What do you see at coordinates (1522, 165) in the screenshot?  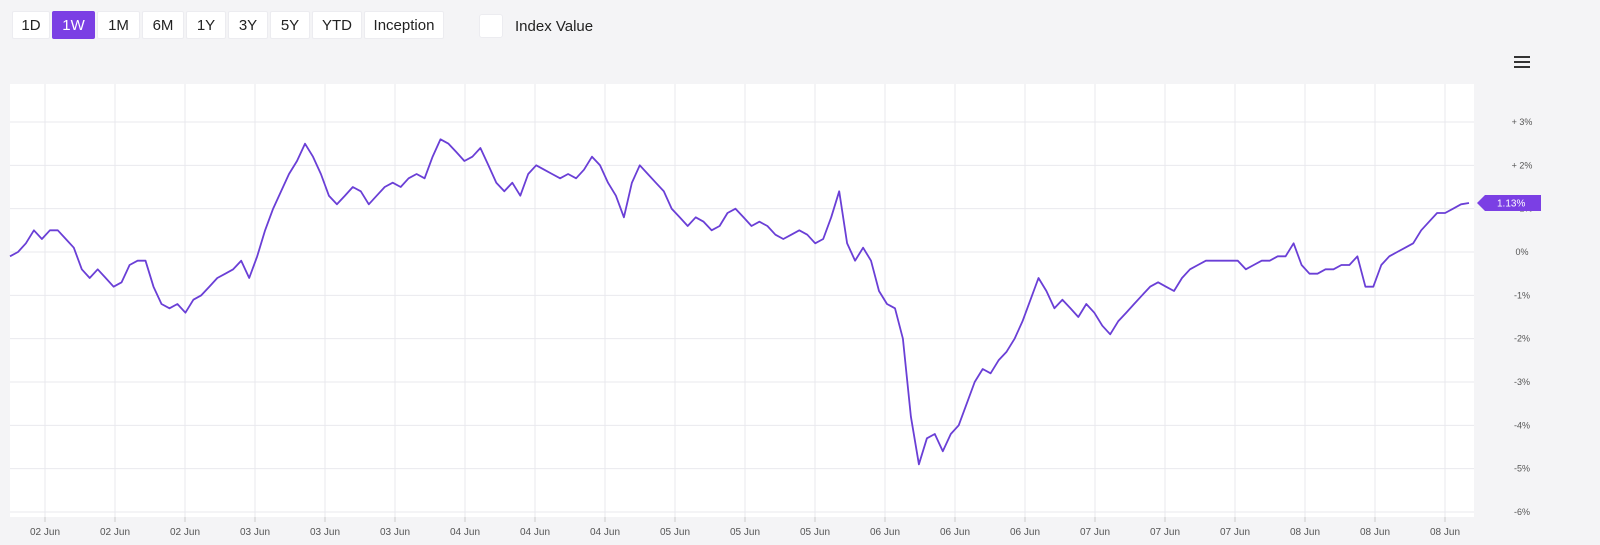 I see `y-tick-label: + 2%` at bounding box center [1522, 165].